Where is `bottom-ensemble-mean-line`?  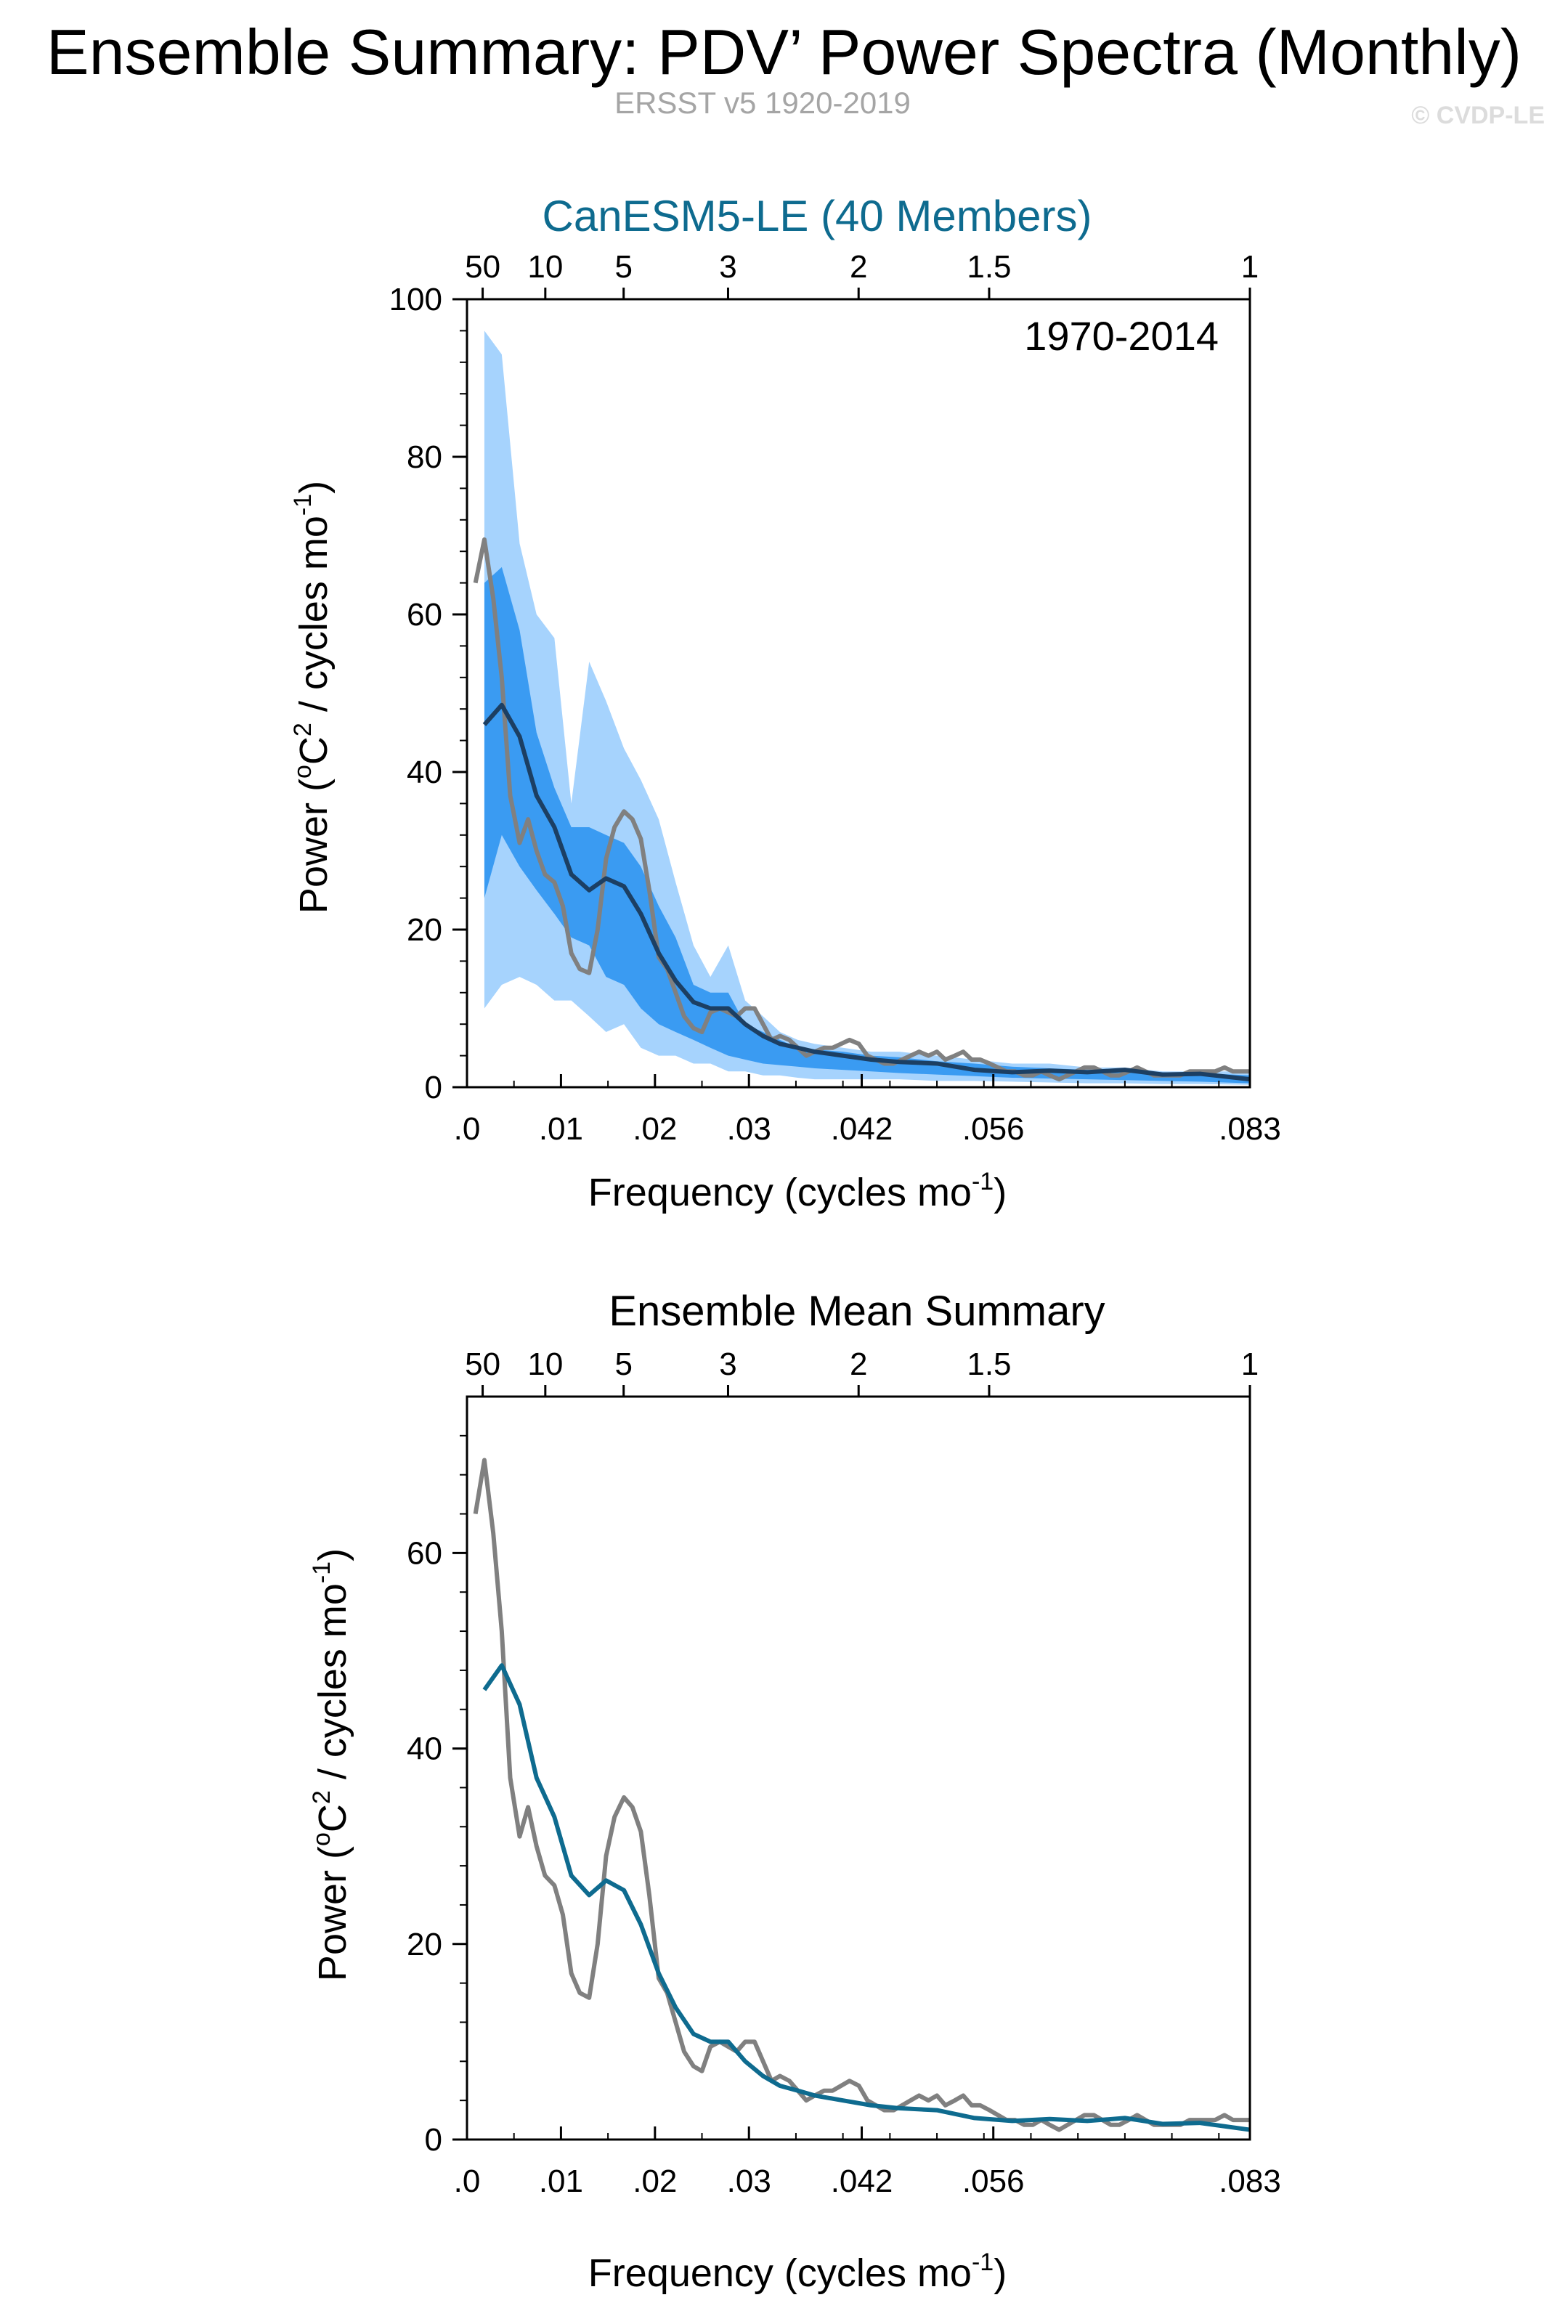
bottom-ensemble-mean-line is located at coordinates (866, 1897).